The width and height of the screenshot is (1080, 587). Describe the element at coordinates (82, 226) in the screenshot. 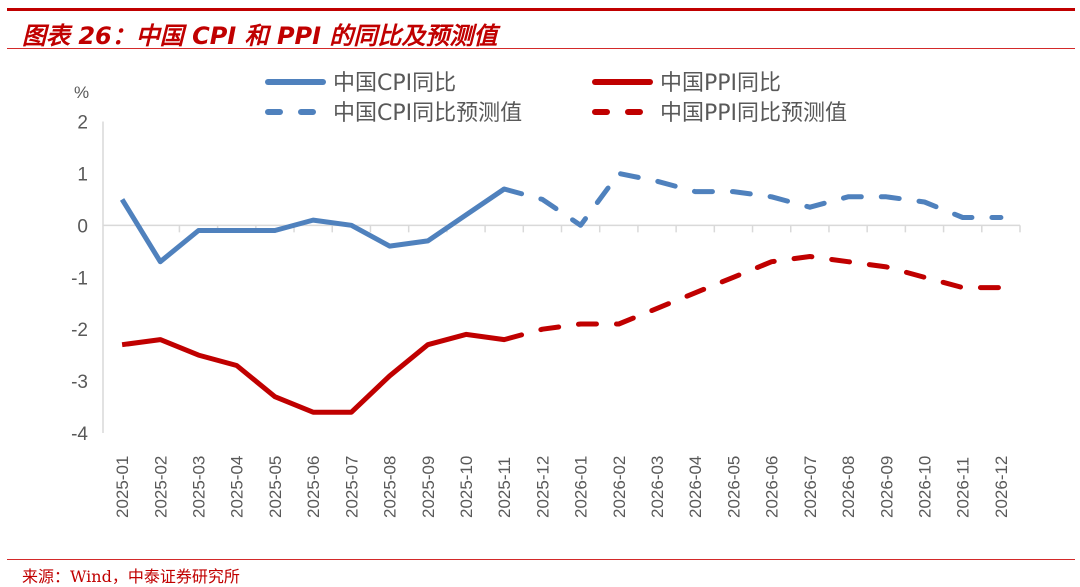

I see `y-tick-label: 0` at that location.